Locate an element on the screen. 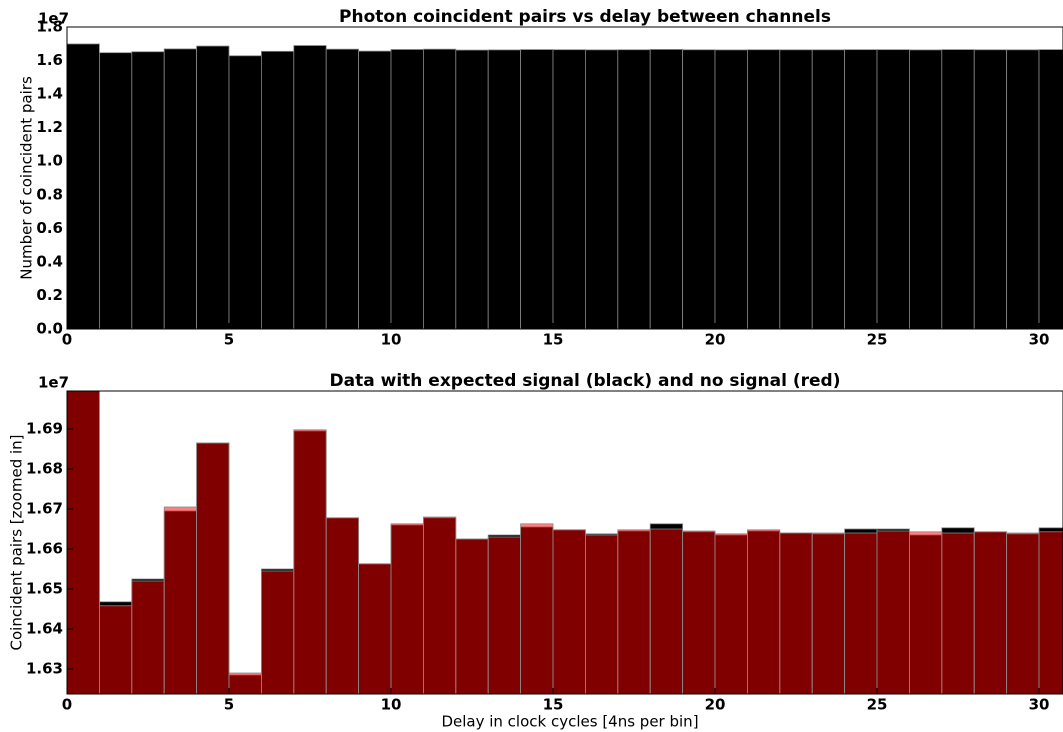 This screenshot has width=1063, height=732. y-tick-label: 1.68 is located at coordinates (44, 469).